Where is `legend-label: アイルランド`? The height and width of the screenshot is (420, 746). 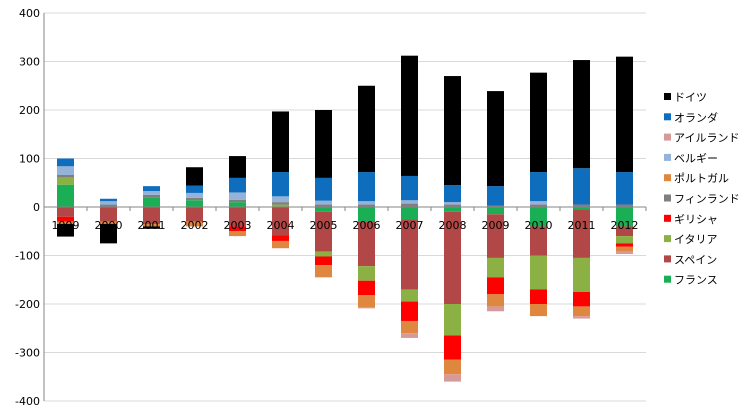
legend-label: アイルランド is located at coordinates (706, 138).